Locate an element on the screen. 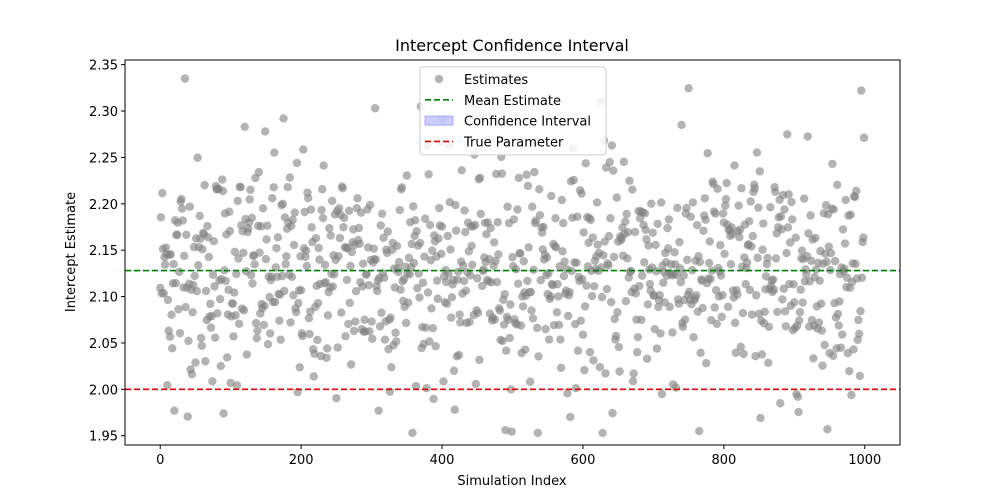 The height and width of the screenshot is (500, 1000). x-tick-label: 600 is located at coordinates (583, 460).